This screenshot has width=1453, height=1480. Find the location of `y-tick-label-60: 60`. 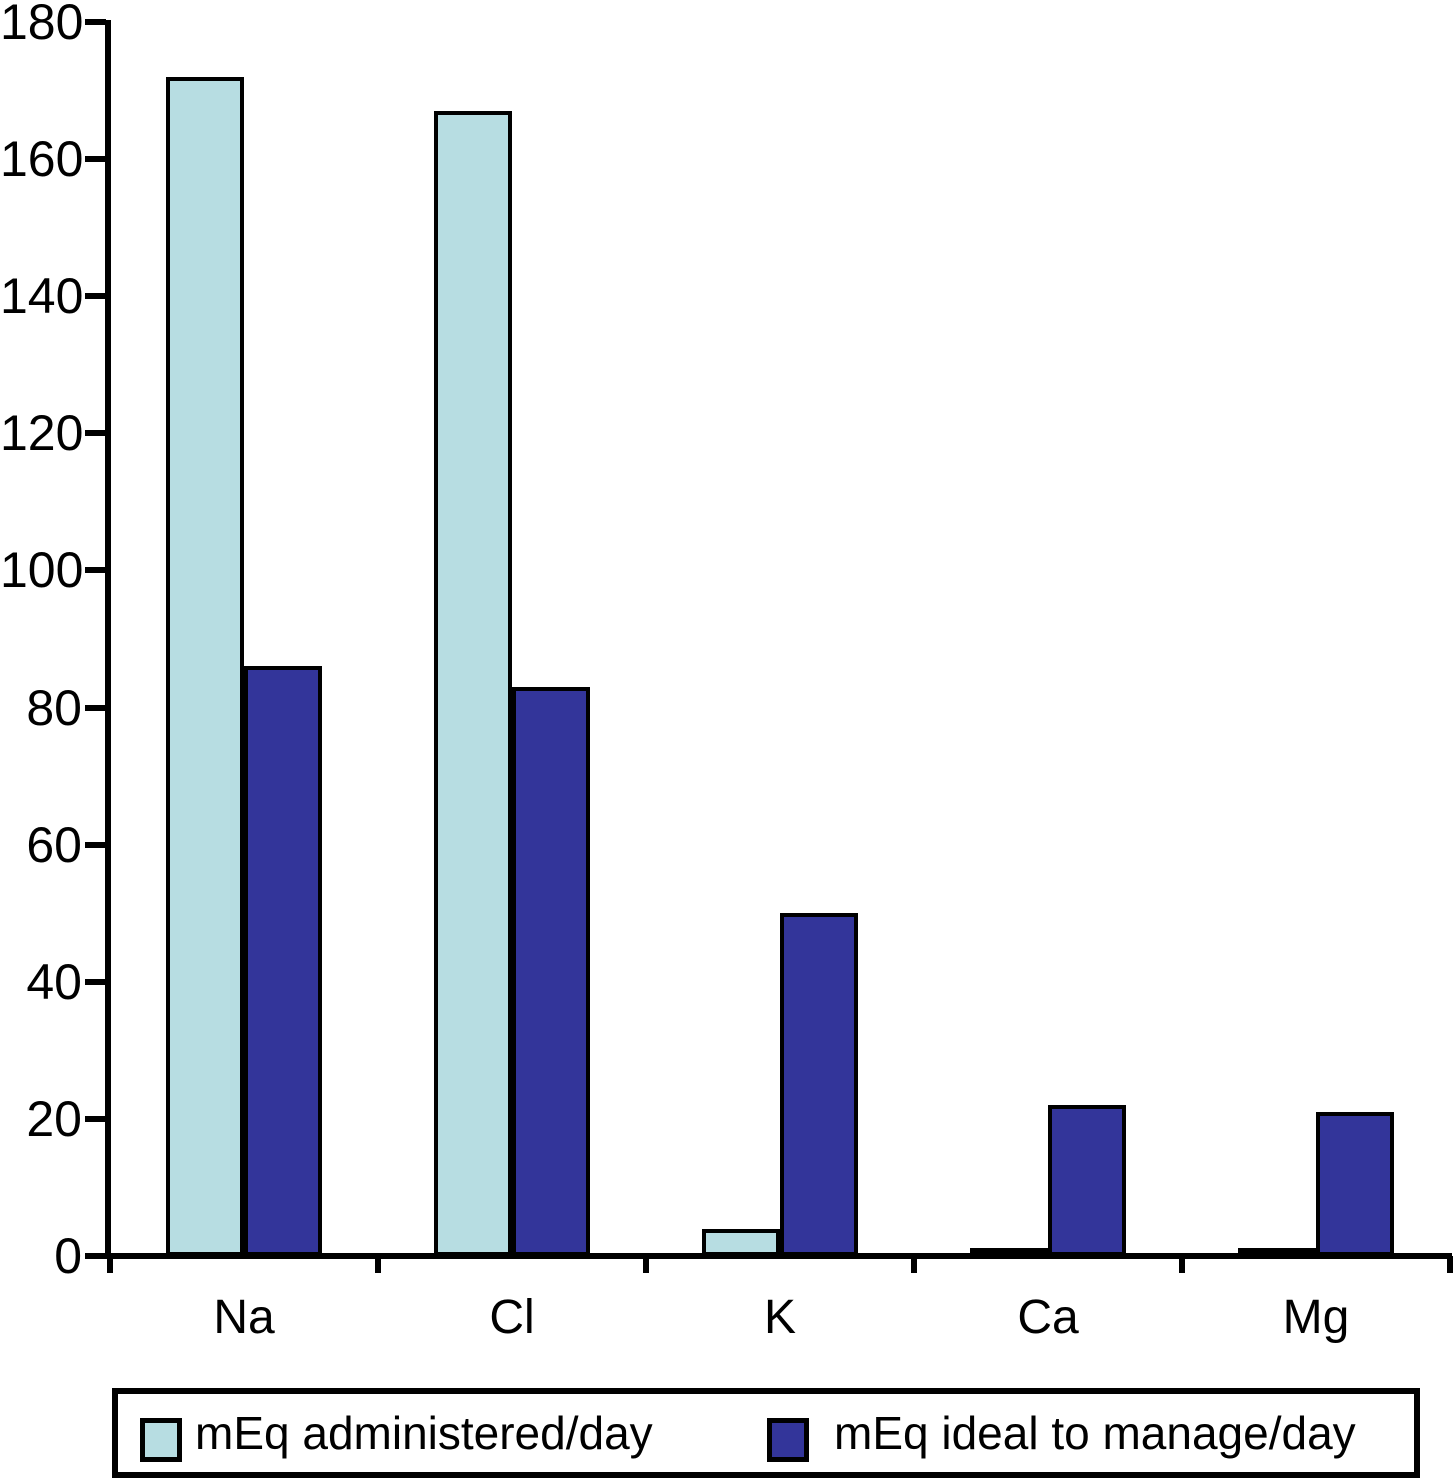

y-tick-label-60: 60 is located at coordinates (54, 844).